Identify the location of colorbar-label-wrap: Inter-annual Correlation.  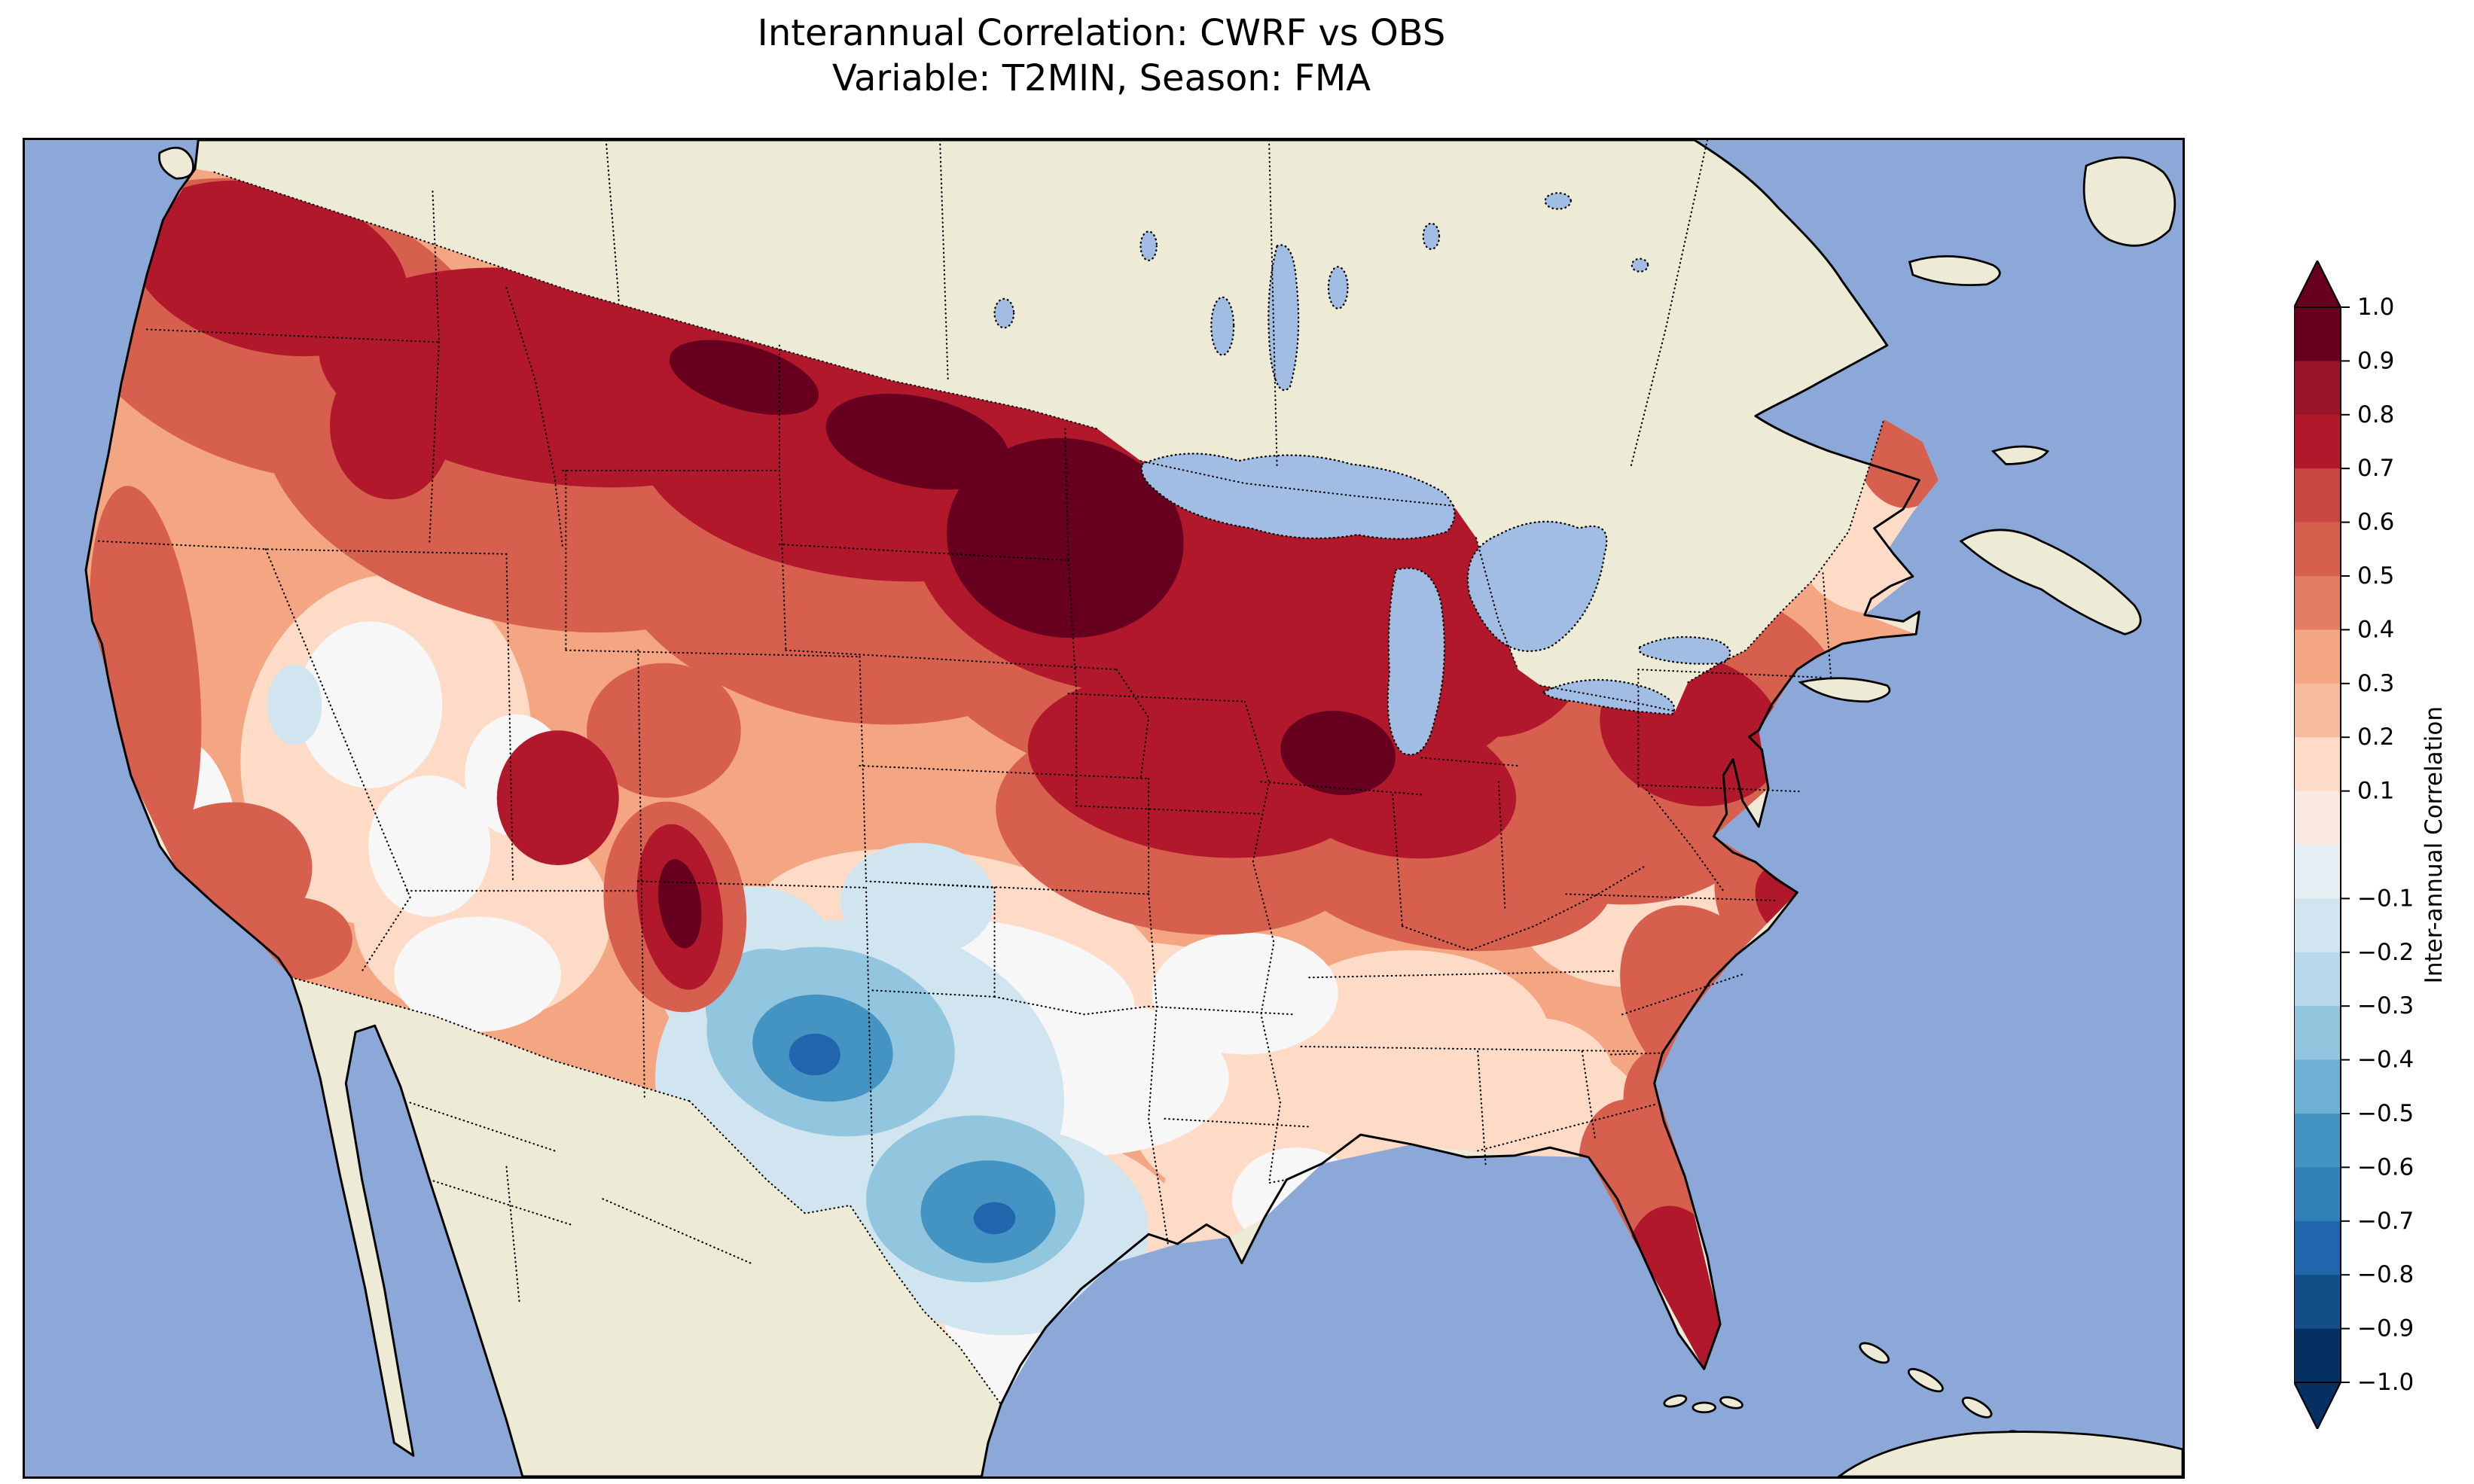
(2434, 845).